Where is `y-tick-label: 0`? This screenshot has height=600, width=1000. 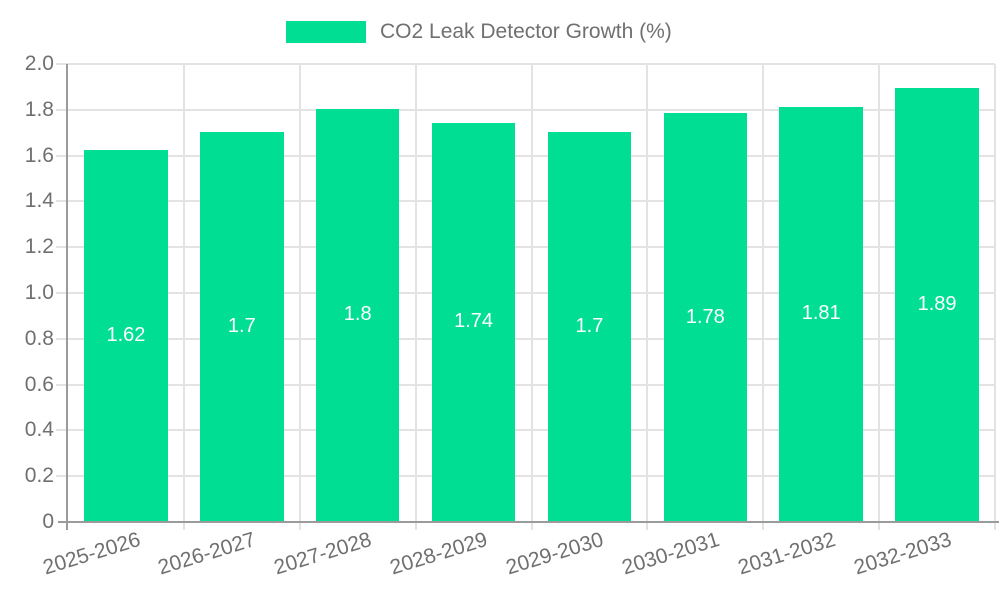
y-tick-label: 0 is located at coordinates (48, 521).